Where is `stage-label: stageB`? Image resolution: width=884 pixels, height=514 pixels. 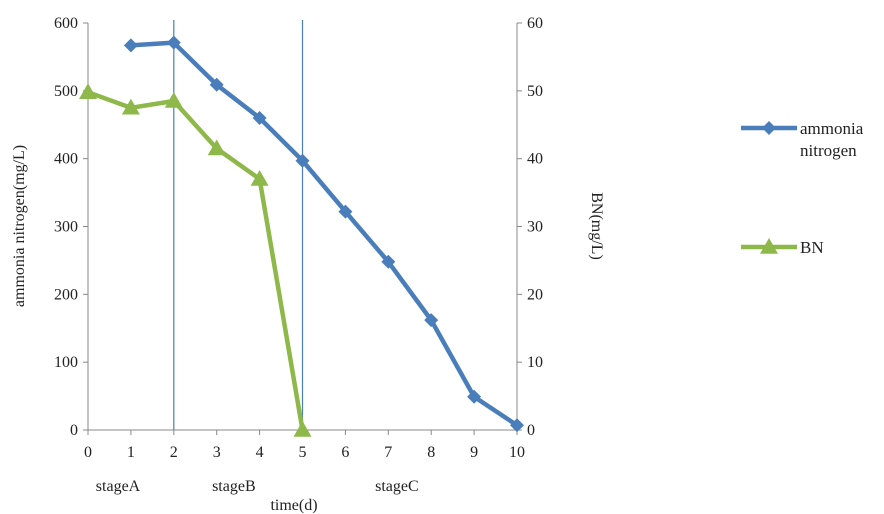 stage-label: stageB is located at coordinates (234, 486).